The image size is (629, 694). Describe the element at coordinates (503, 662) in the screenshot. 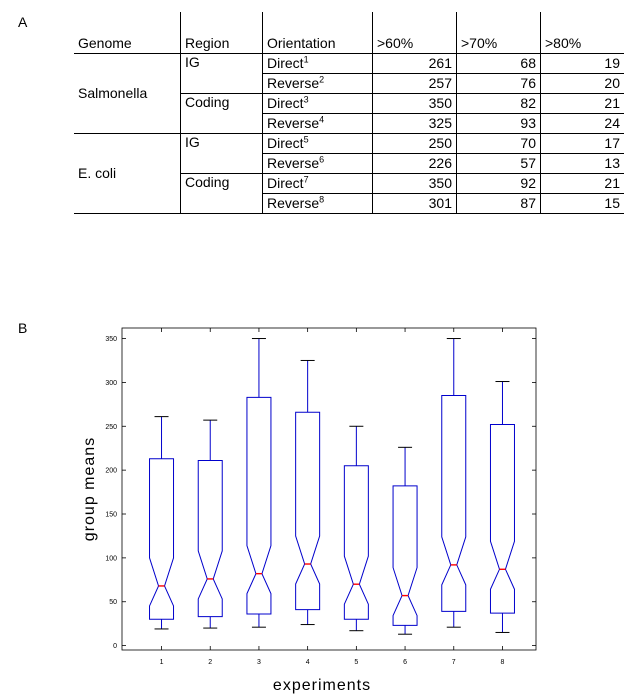

I see `x-tick-label: 8` at that location.